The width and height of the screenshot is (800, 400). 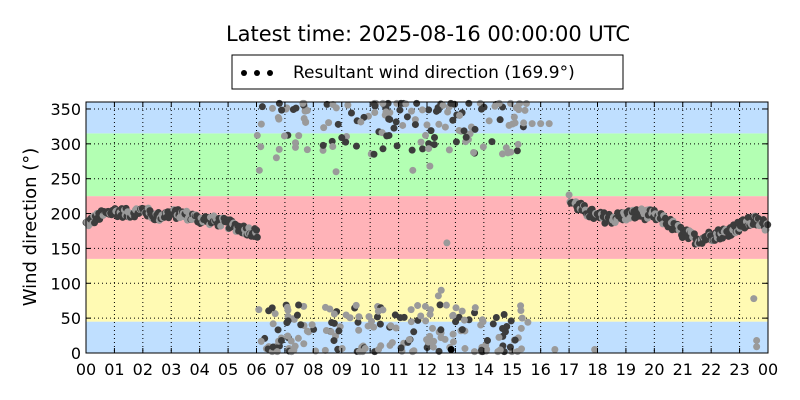 I want to click on legend-box, so click(x=427, y=72).